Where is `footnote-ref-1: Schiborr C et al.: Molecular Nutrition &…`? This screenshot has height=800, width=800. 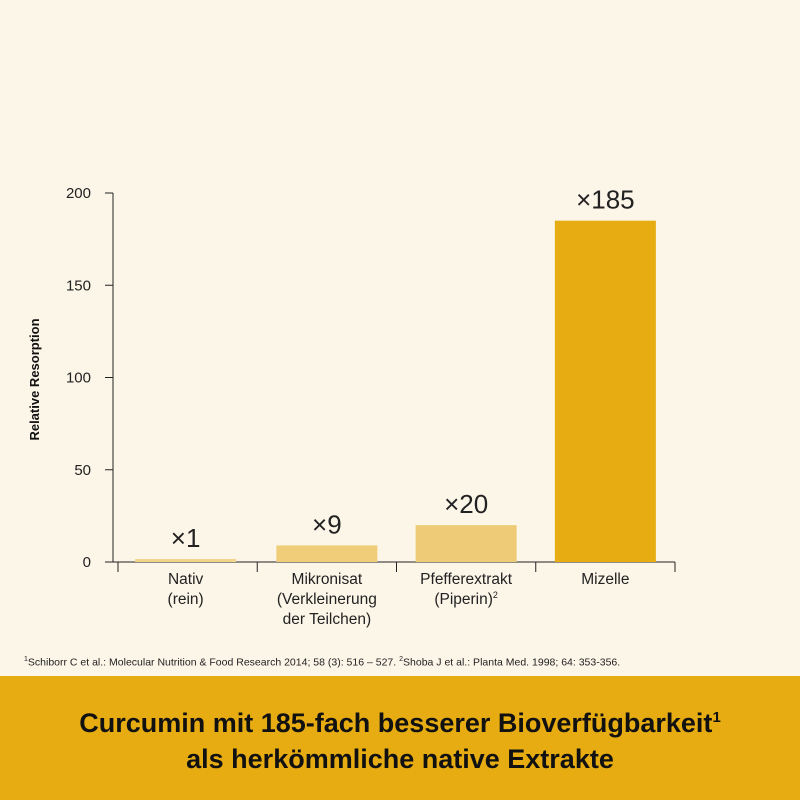
footnote-ref-1: Schiborr C et al.: Molecular Nutrition &… is located at coordinates (213, 662).